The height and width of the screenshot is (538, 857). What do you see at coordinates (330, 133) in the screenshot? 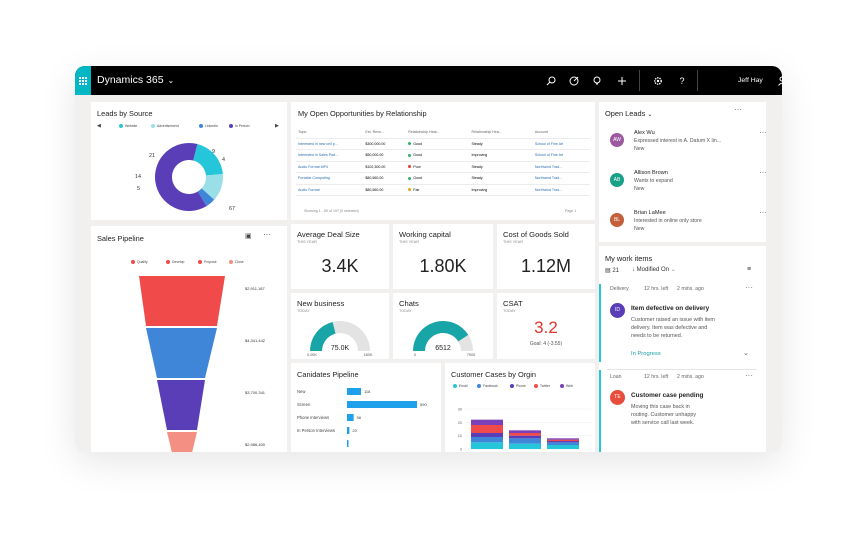
I see `column-header: Topic` at bounding box center [330, 133].